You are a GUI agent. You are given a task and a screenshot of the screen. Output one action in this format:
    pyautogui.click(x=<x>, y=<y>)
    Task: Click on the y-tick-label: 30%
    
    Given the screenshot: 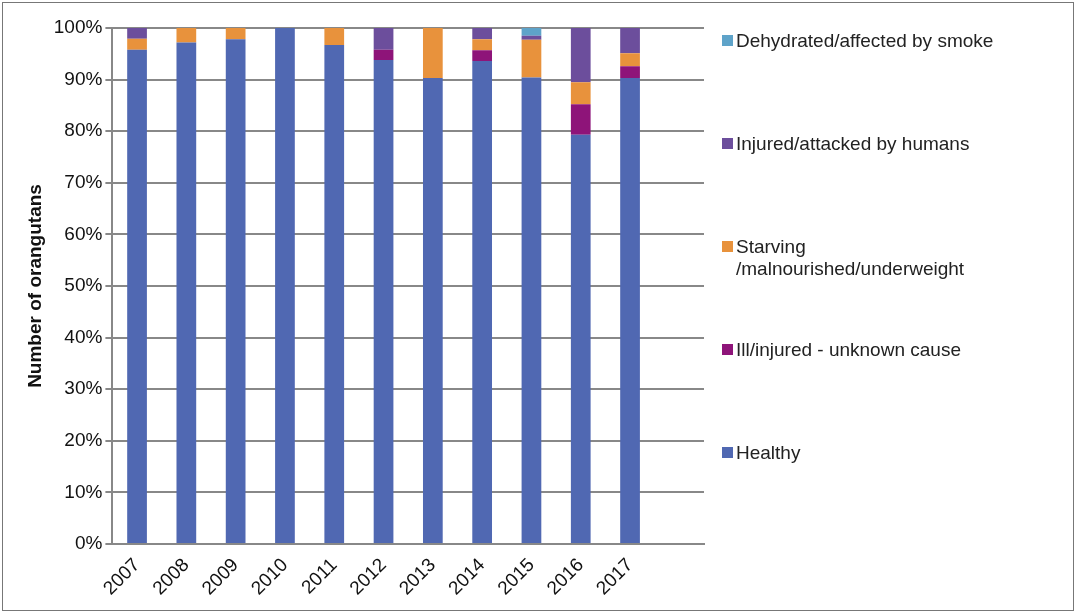 What is the action you would take?
    pyautogui.click(x=83, y=388)
    